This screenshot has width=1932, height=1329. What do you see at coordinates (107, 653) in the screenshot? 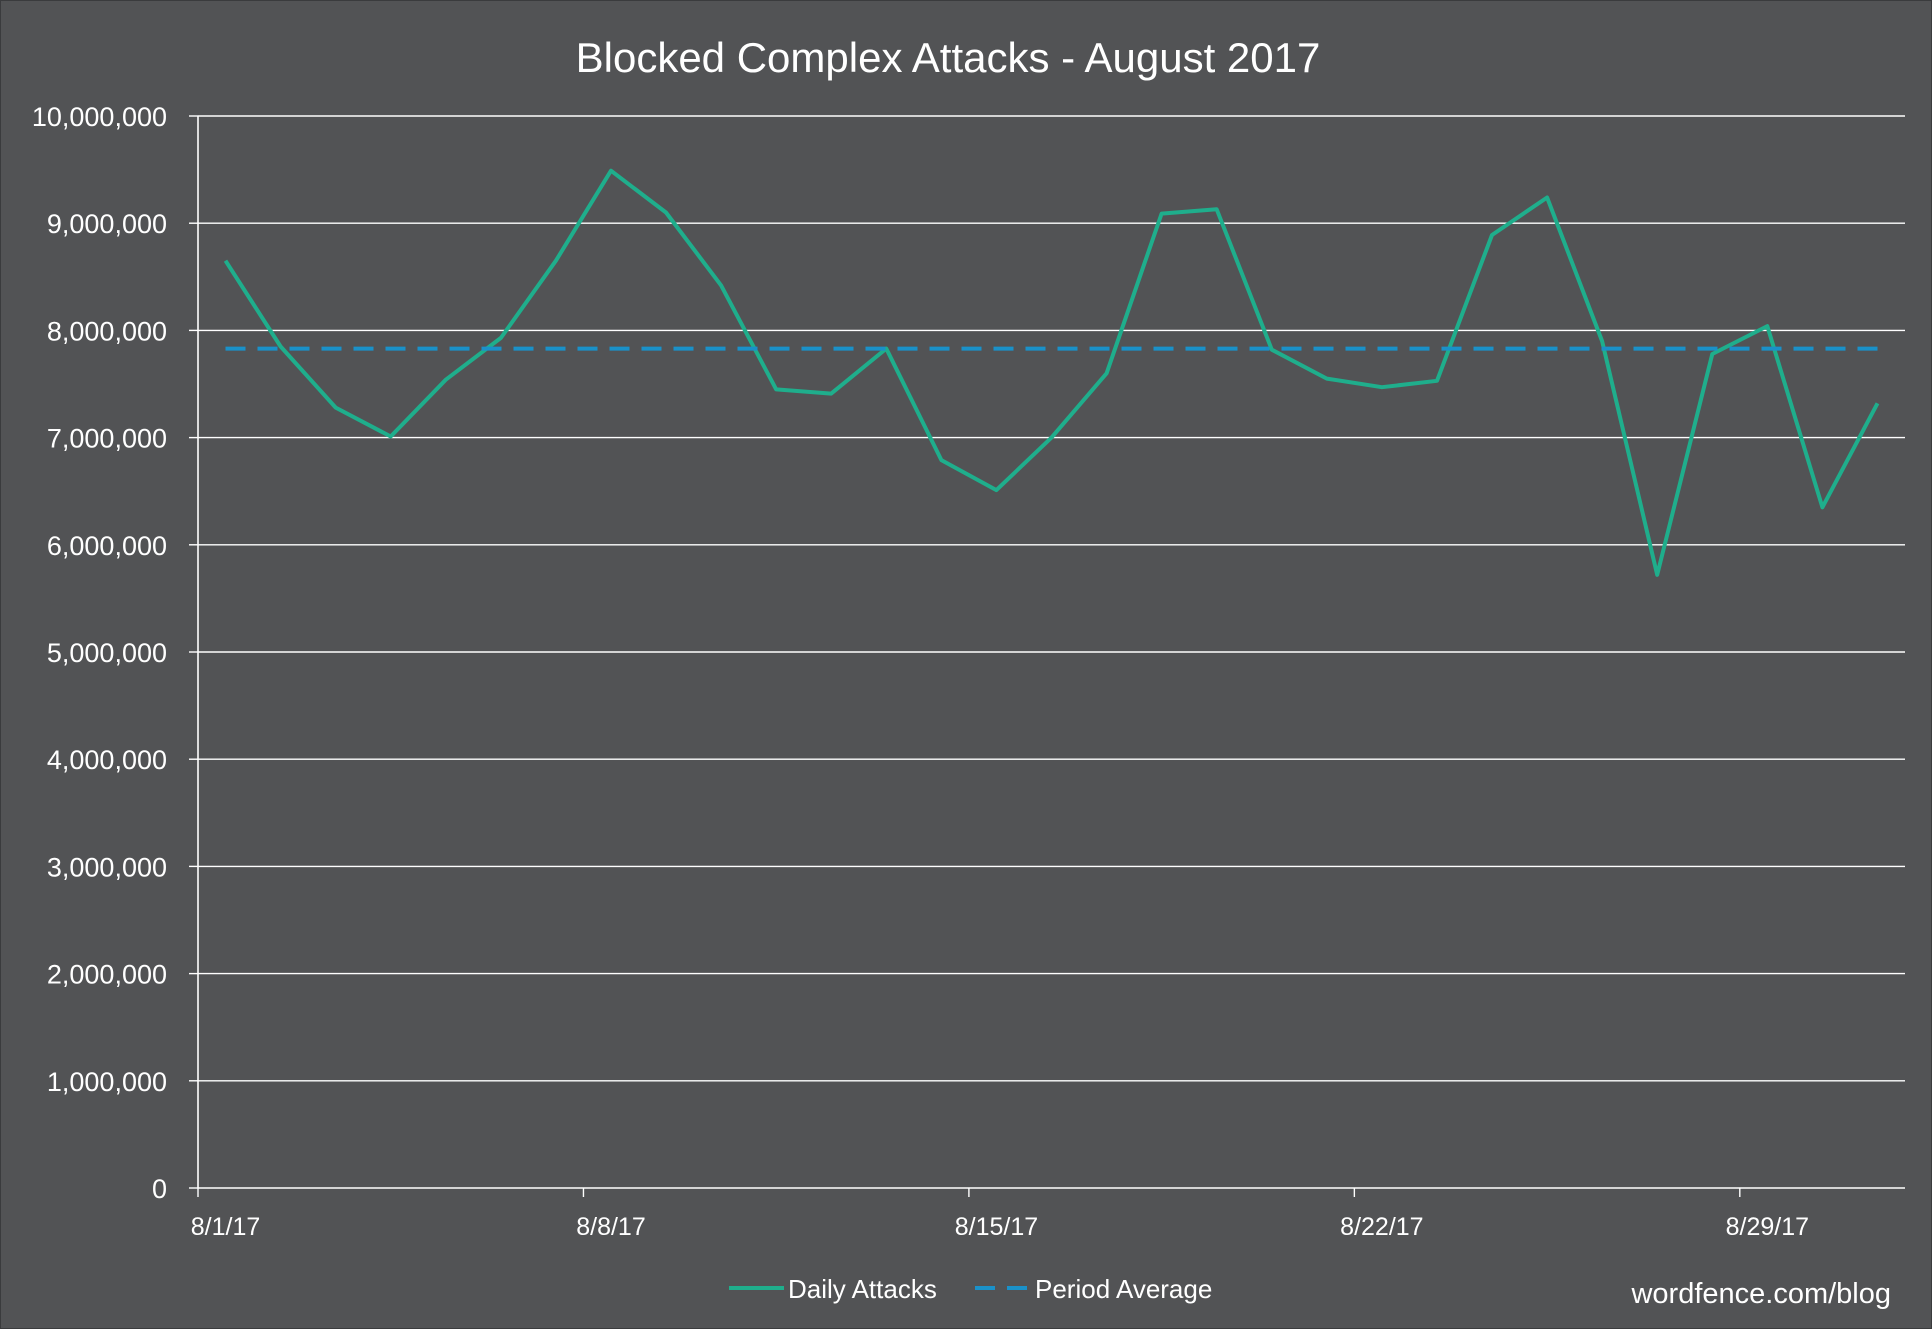
I see `y-tick-label: 5,000,000` at bounding box center [107, 653].